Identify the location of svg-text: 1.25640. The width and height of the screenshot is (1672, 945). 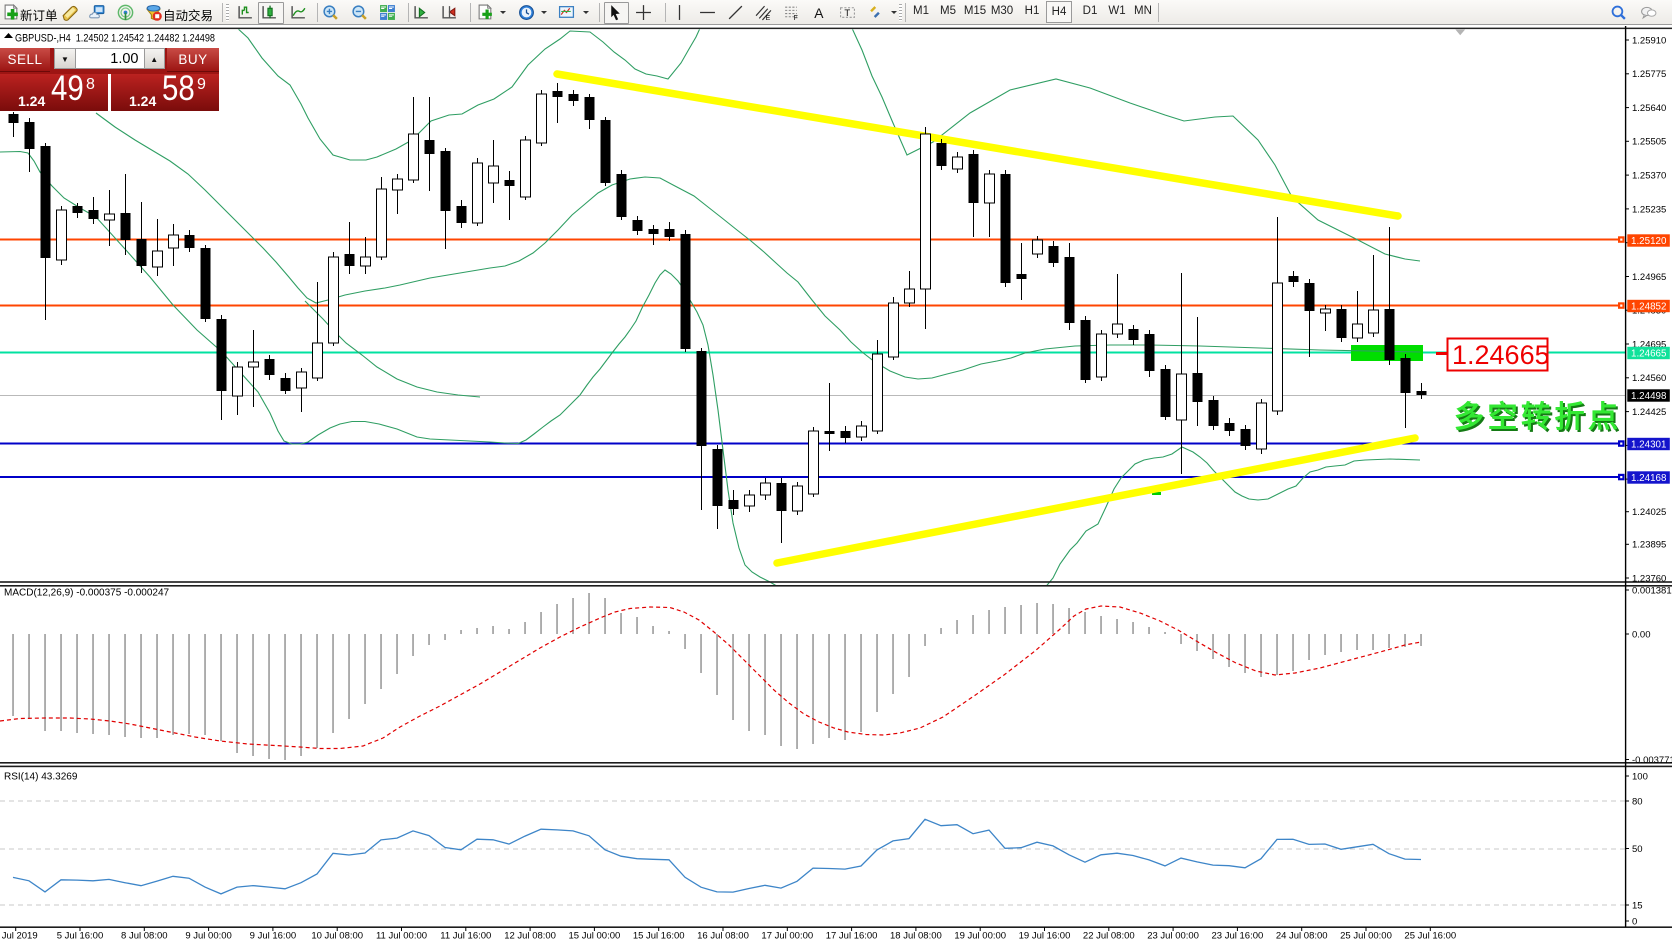
(1649, 108).